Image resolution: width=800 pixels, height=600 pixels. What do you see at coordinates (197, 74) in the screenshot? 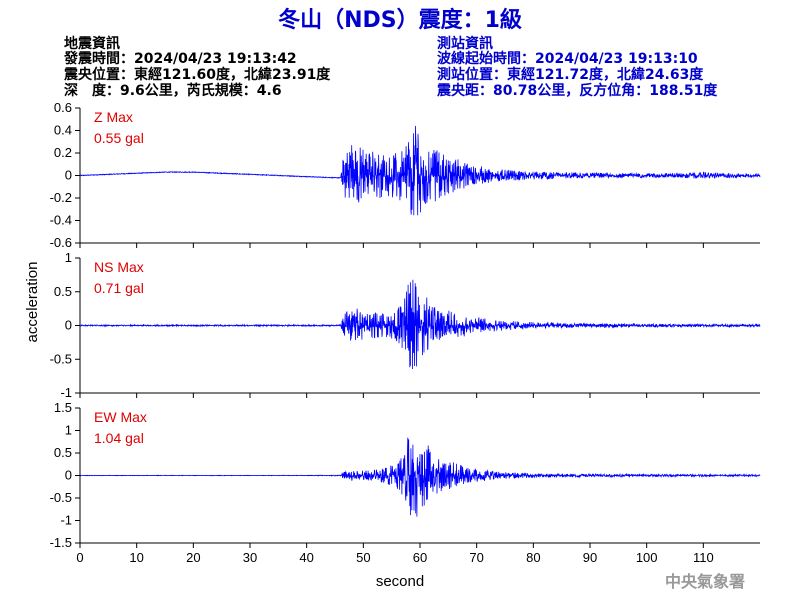
I see `quake-info-line: 震央位置：東經121.60度，北緯23.91度` at bounding box center [197, 74].